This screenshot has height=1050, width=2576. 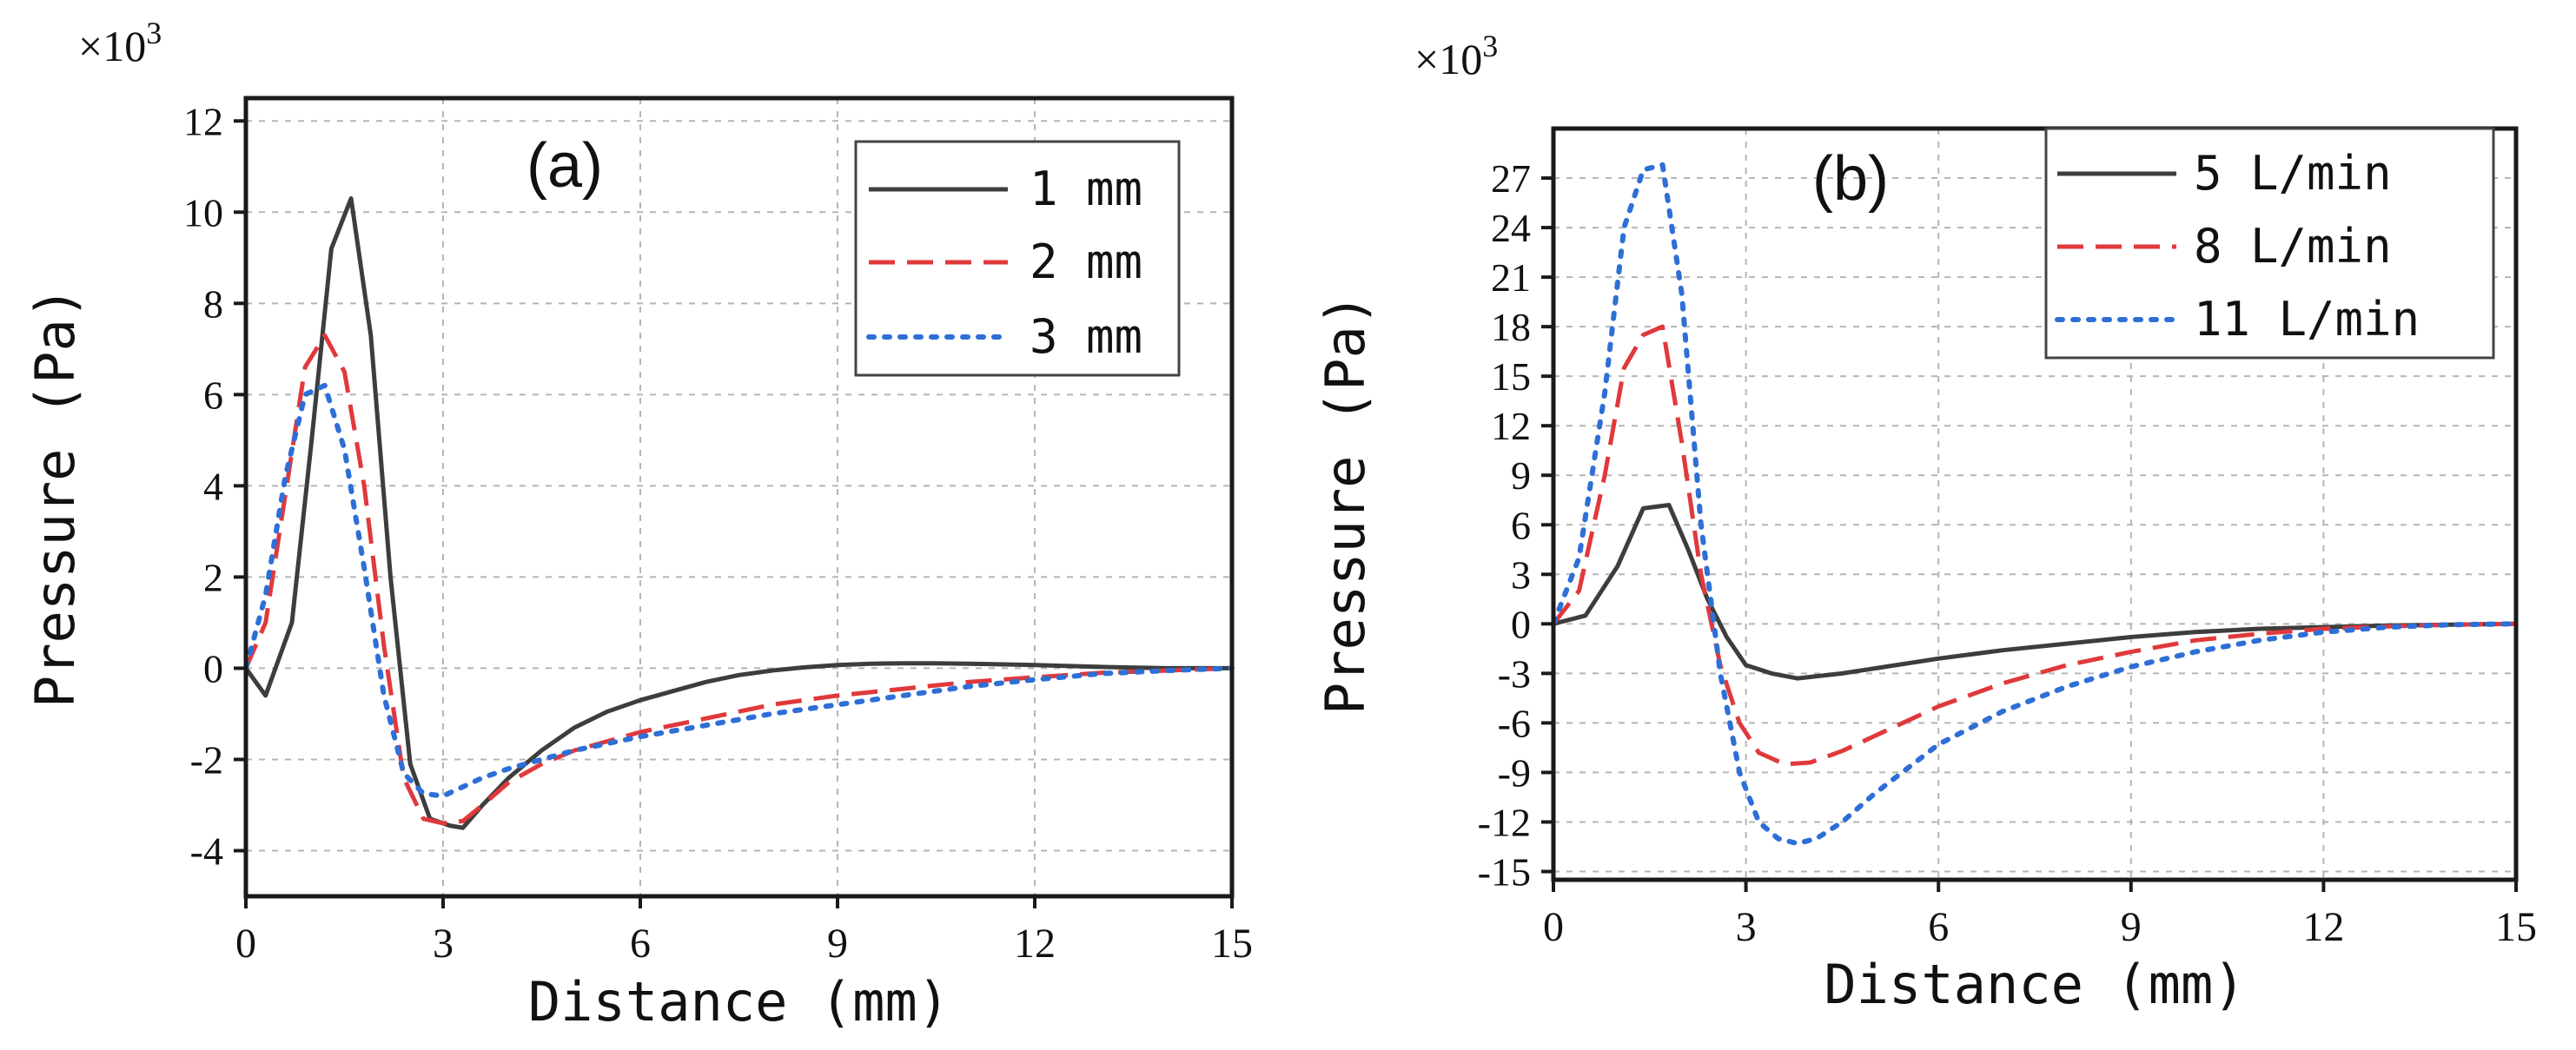 I want to click on y-tick-label: -3, so click(x=1514, y=673).